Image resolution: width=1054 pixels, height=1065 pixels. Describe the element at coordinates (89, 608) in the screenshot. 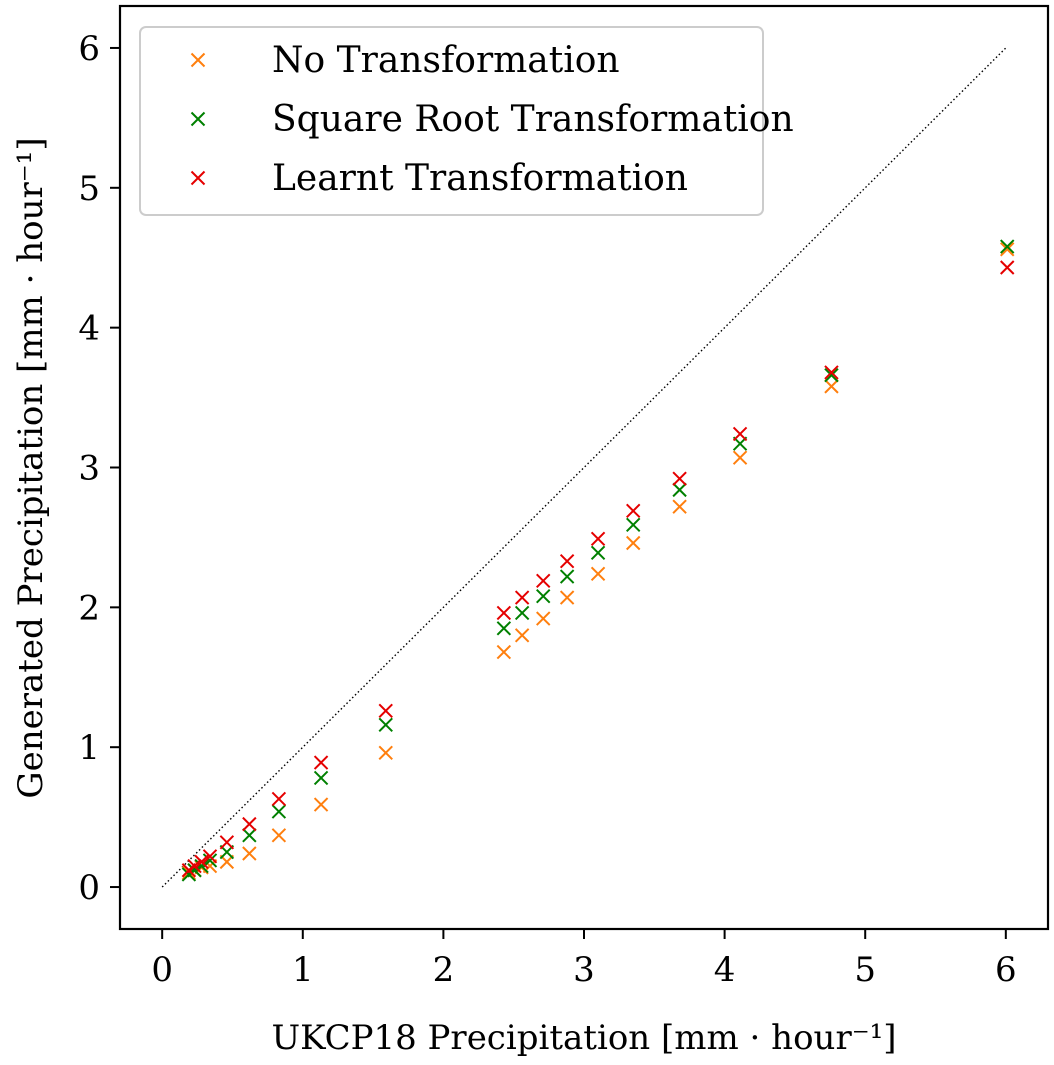

I see `y-tick-label: 2` at that location.